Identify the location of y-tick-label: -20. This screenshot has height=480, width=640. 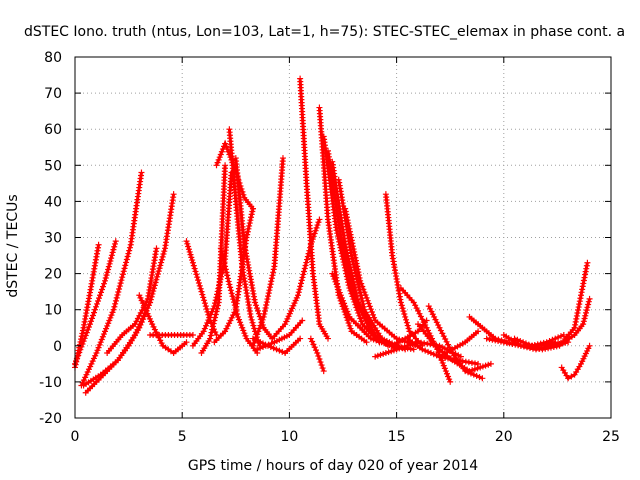
(50, 419).